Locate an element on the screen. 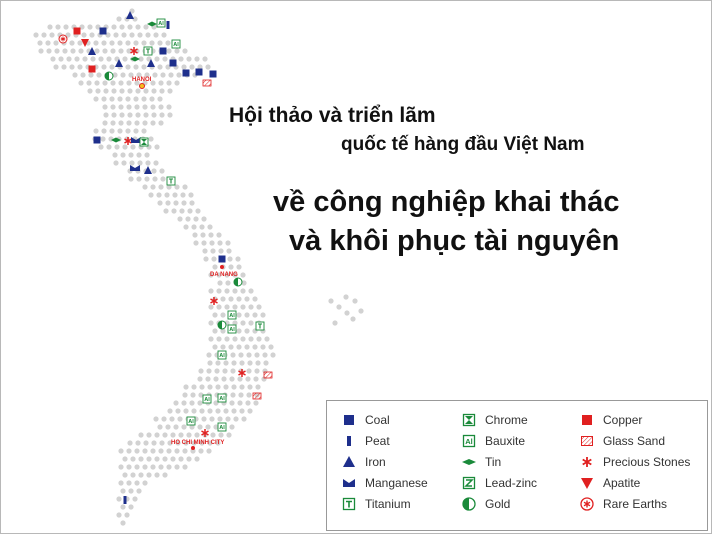  legend-item-glass-sand: Glass Sand is located at coordinates (622, 441).